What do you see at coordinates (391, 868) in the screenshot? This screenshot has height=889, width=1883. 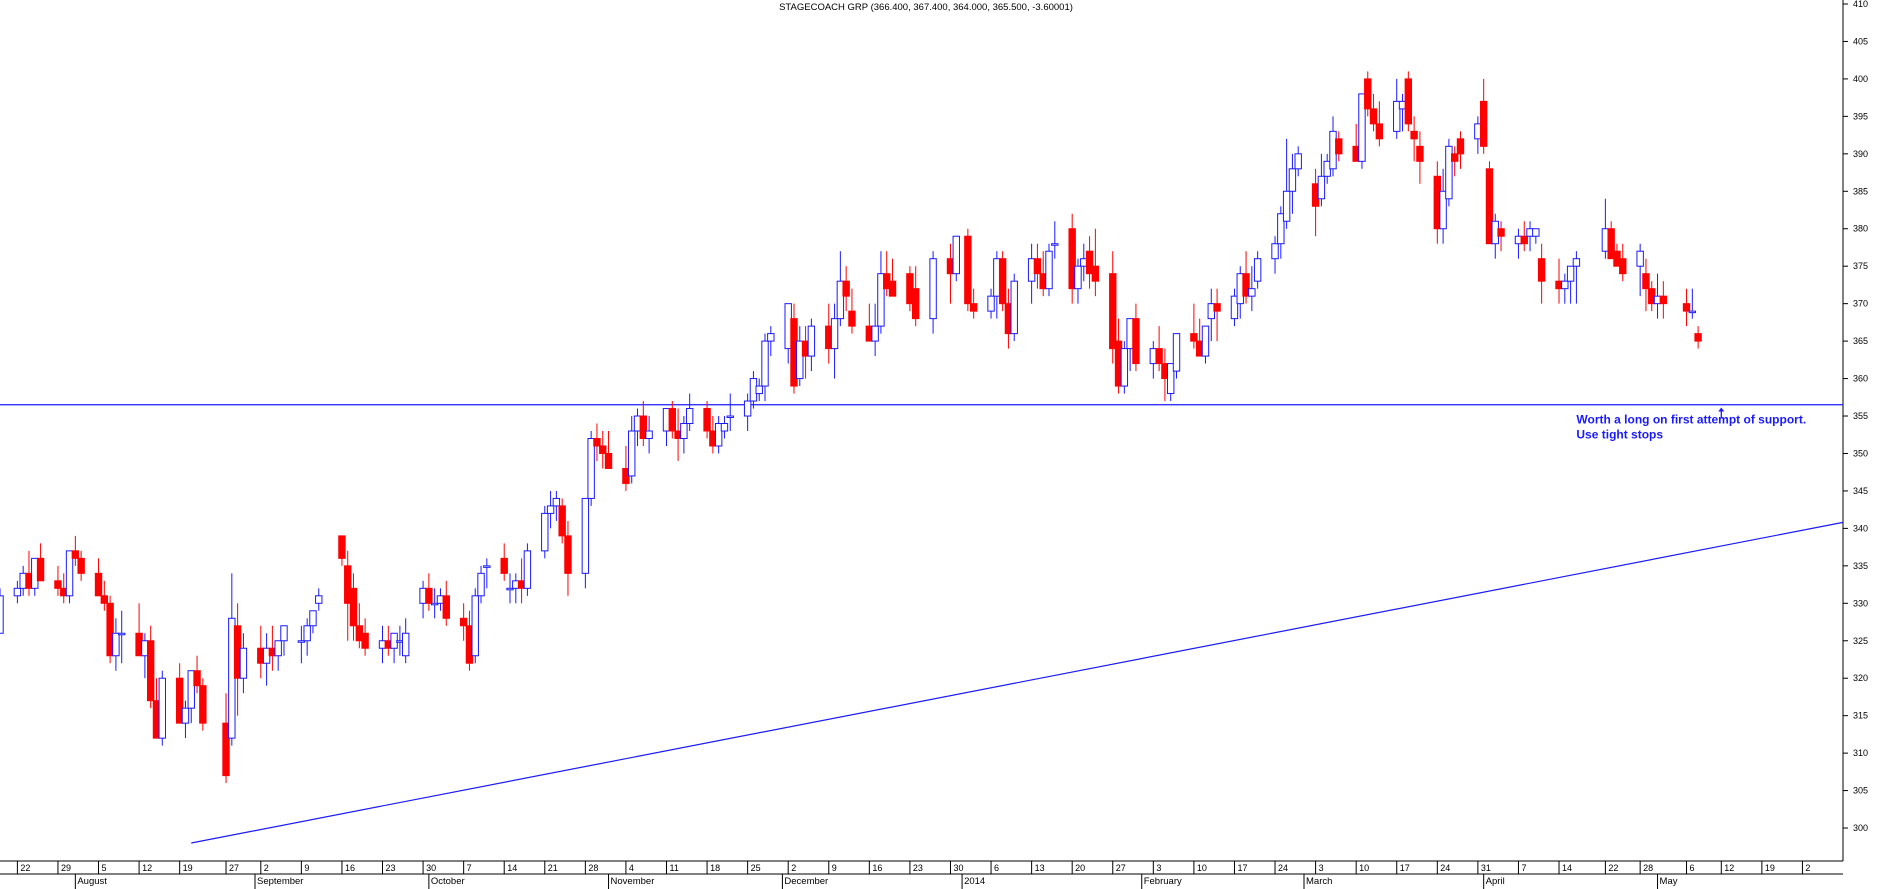 I see `x-day-label: 23` at bounding box center [391, 868].